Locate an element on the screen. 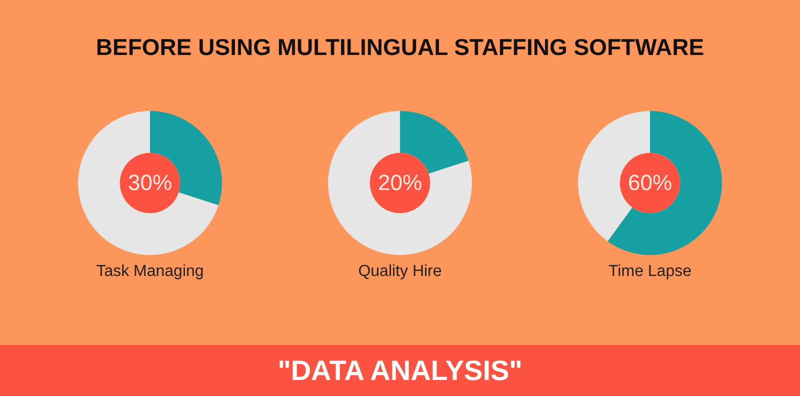  data-label: 20% is located at coordinates (400, 183).